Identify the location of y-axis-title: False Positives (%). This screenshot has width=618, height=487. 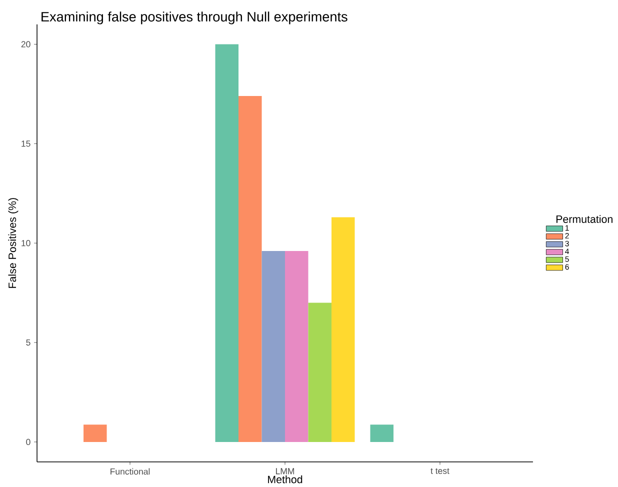
(13, 243).